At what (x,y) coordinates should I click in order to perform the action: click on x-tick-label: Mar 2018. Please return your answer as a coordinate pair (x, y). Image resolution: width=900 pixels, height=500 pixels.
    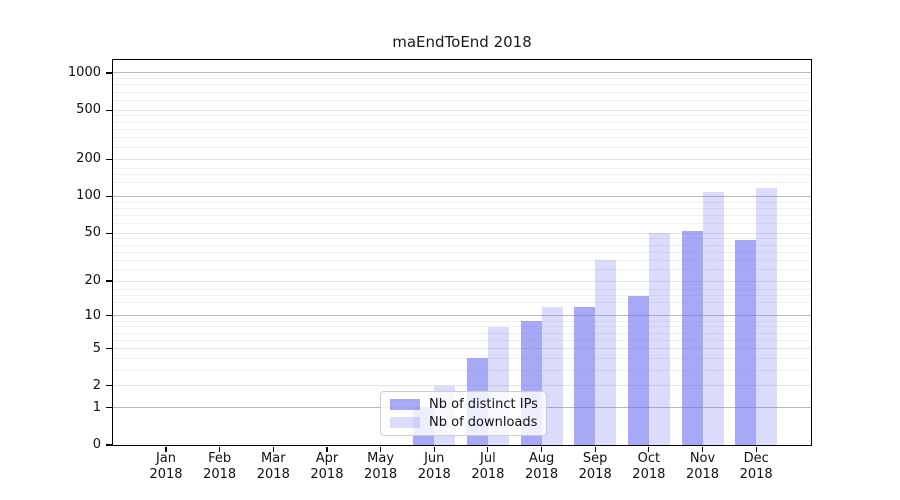
    Looking at the image, I should click on (273, 467).